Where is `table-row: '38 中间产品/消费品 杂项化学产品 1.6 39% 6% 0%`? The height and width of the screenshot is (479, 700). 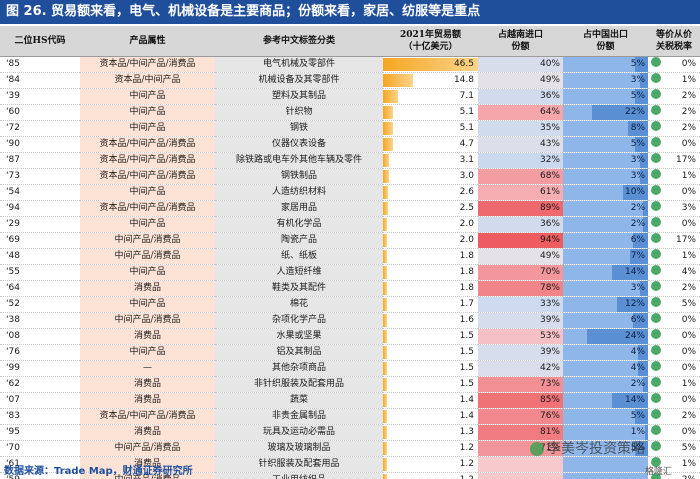
table-row: '38 中间产品/消费品 杂项化学产品 1.6 39% 6% 0% is located at coordinates (350, 320).